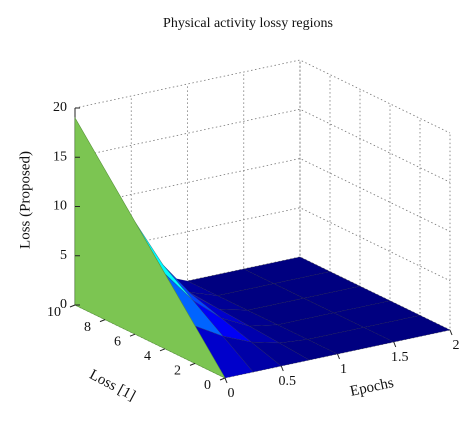 This screenshot has width=474, height=425. I want to click on y-tick-label: 10, so click(54, 312).